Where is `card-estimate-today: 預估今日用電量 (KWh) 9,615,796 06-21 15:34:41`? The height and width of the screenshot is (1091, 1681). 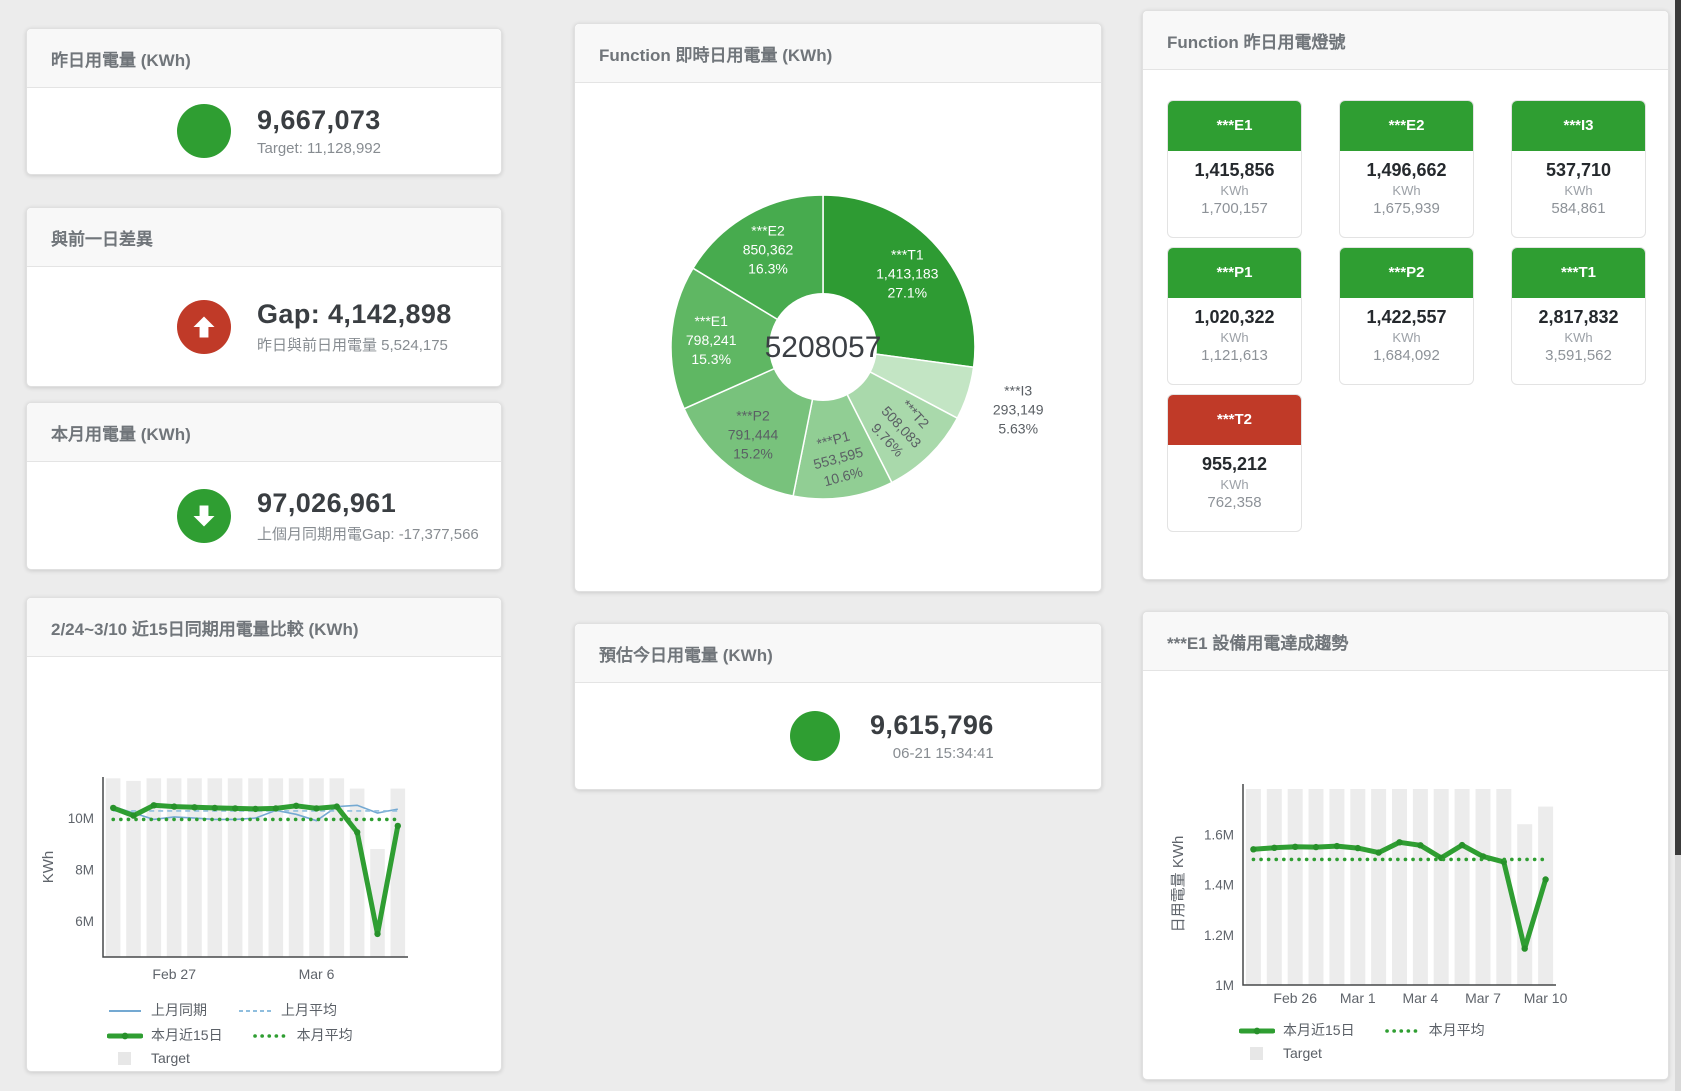
card-estimate-today: 預估今日用電量 (KWh) 9,615,796 06-21 15:34:41 is located at coordinates (838, 706).